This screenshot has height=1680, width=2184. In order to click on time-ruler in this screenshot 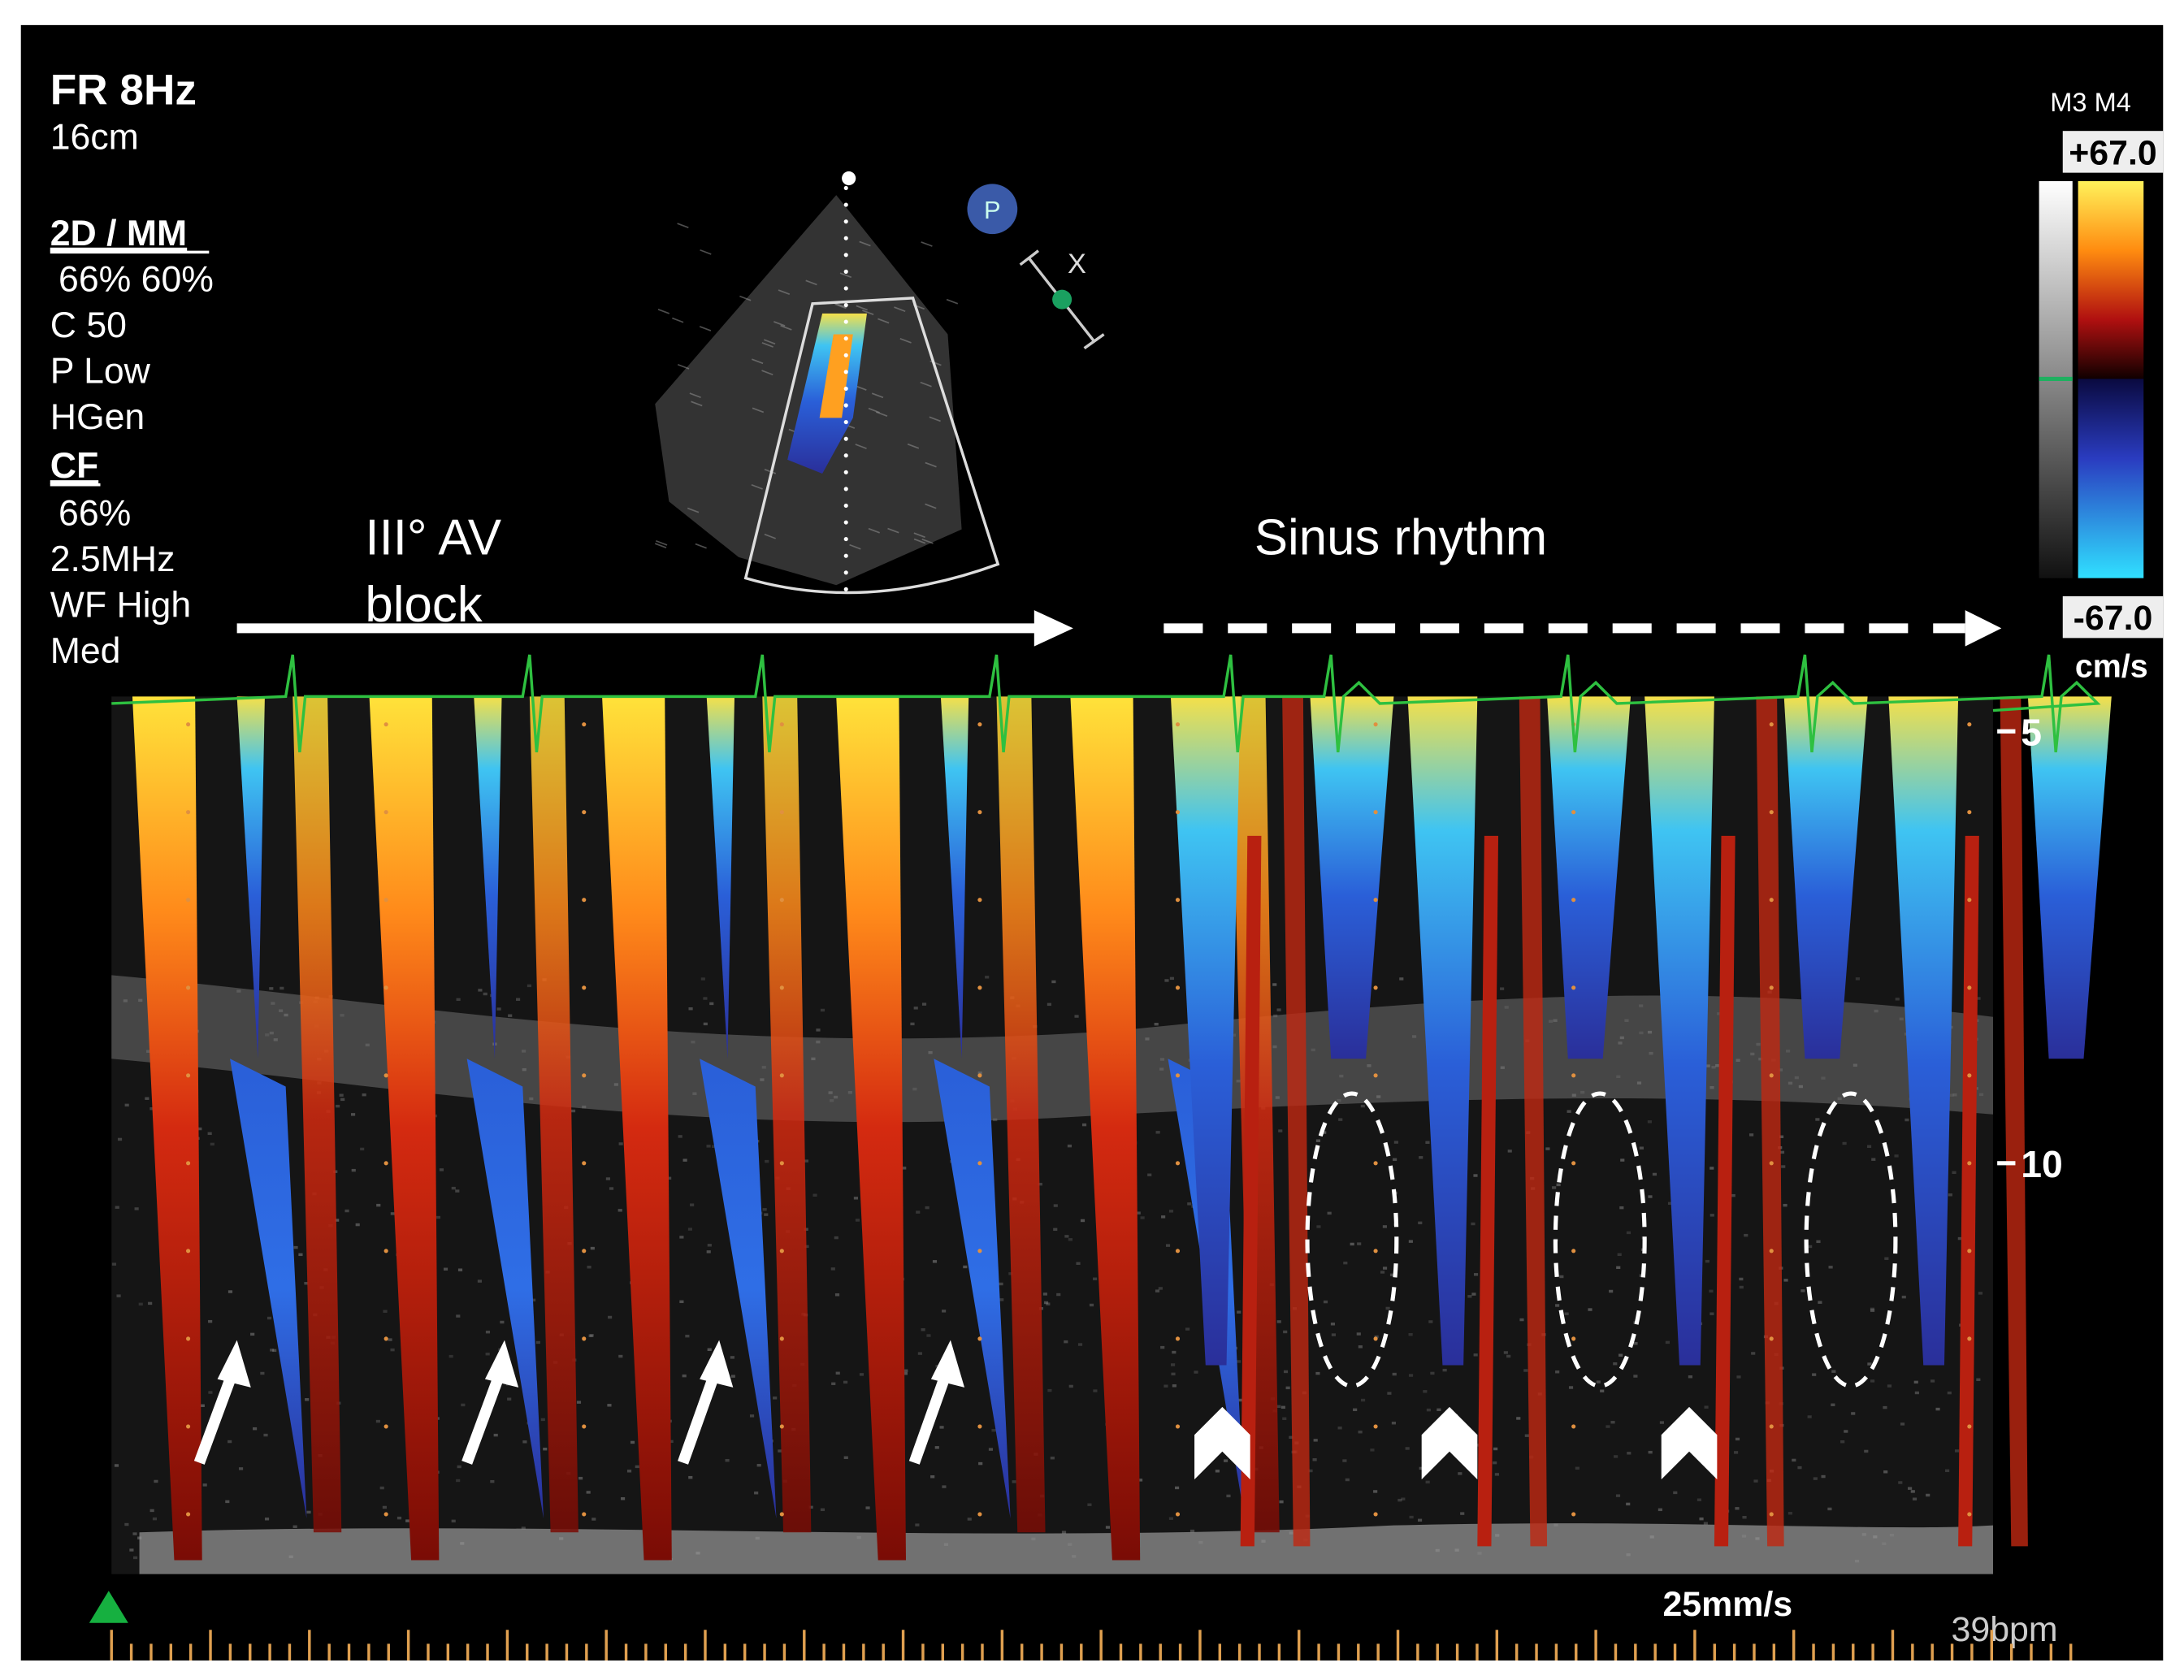, I will do `click(1091, 1646)`.